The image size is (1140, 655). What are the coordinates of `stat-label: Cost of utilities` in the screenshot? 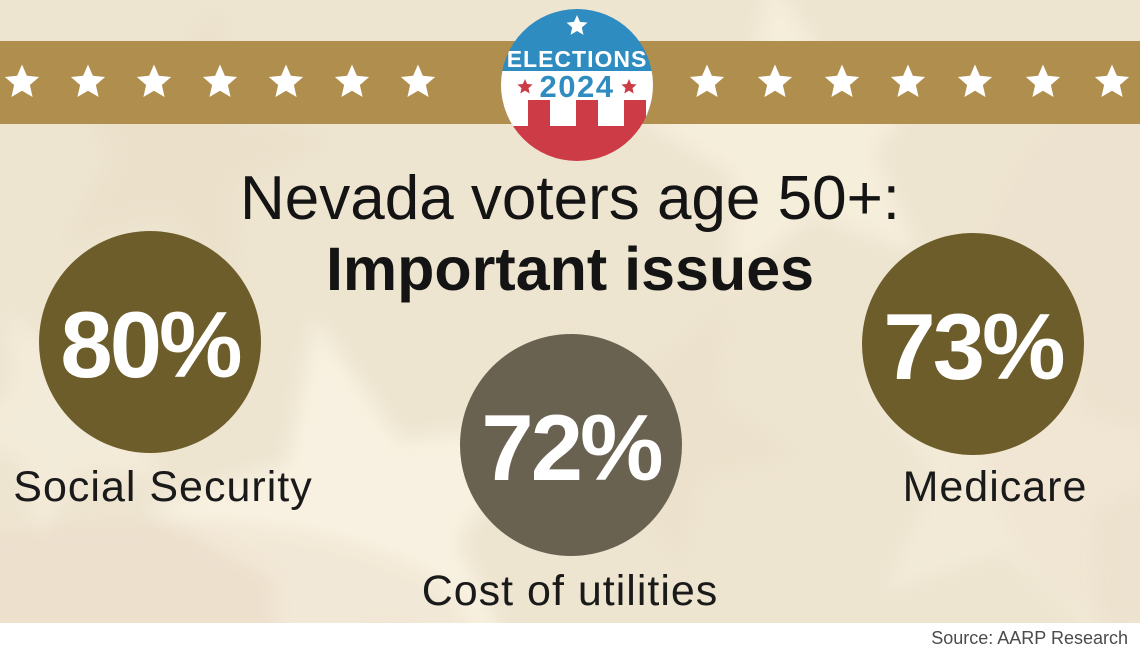 It's located at (570, 591).